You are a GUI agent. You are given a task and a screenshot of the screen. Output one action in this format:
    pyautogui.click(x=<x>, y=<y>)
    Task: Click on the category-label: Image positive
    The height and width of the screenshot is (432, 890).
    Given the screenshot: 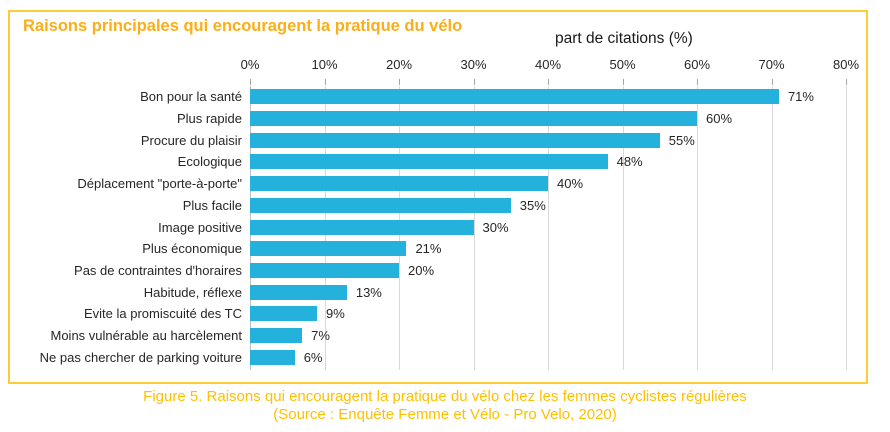 What is the action you would take?
    pyautogui.click(x=200, y=227)
    